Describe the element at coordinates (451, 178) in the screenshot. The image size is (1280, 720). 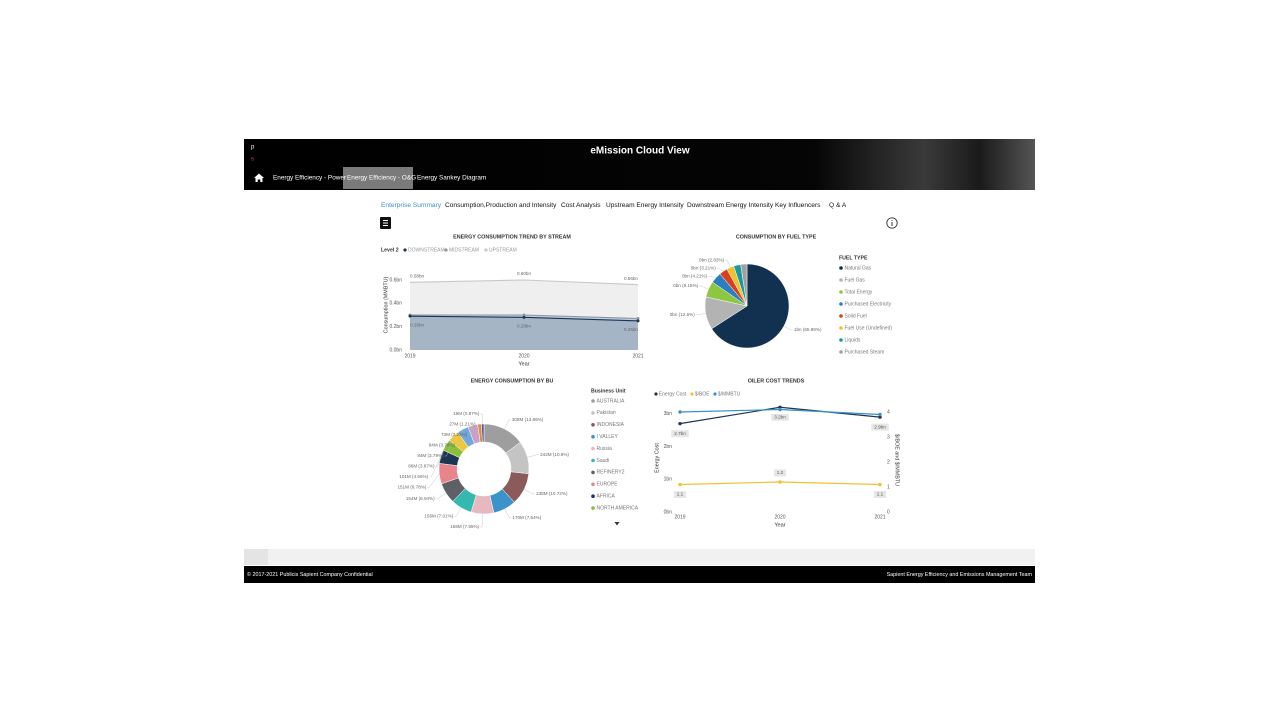
I see `nav-item: Energy Sankey Diagram` at that location.